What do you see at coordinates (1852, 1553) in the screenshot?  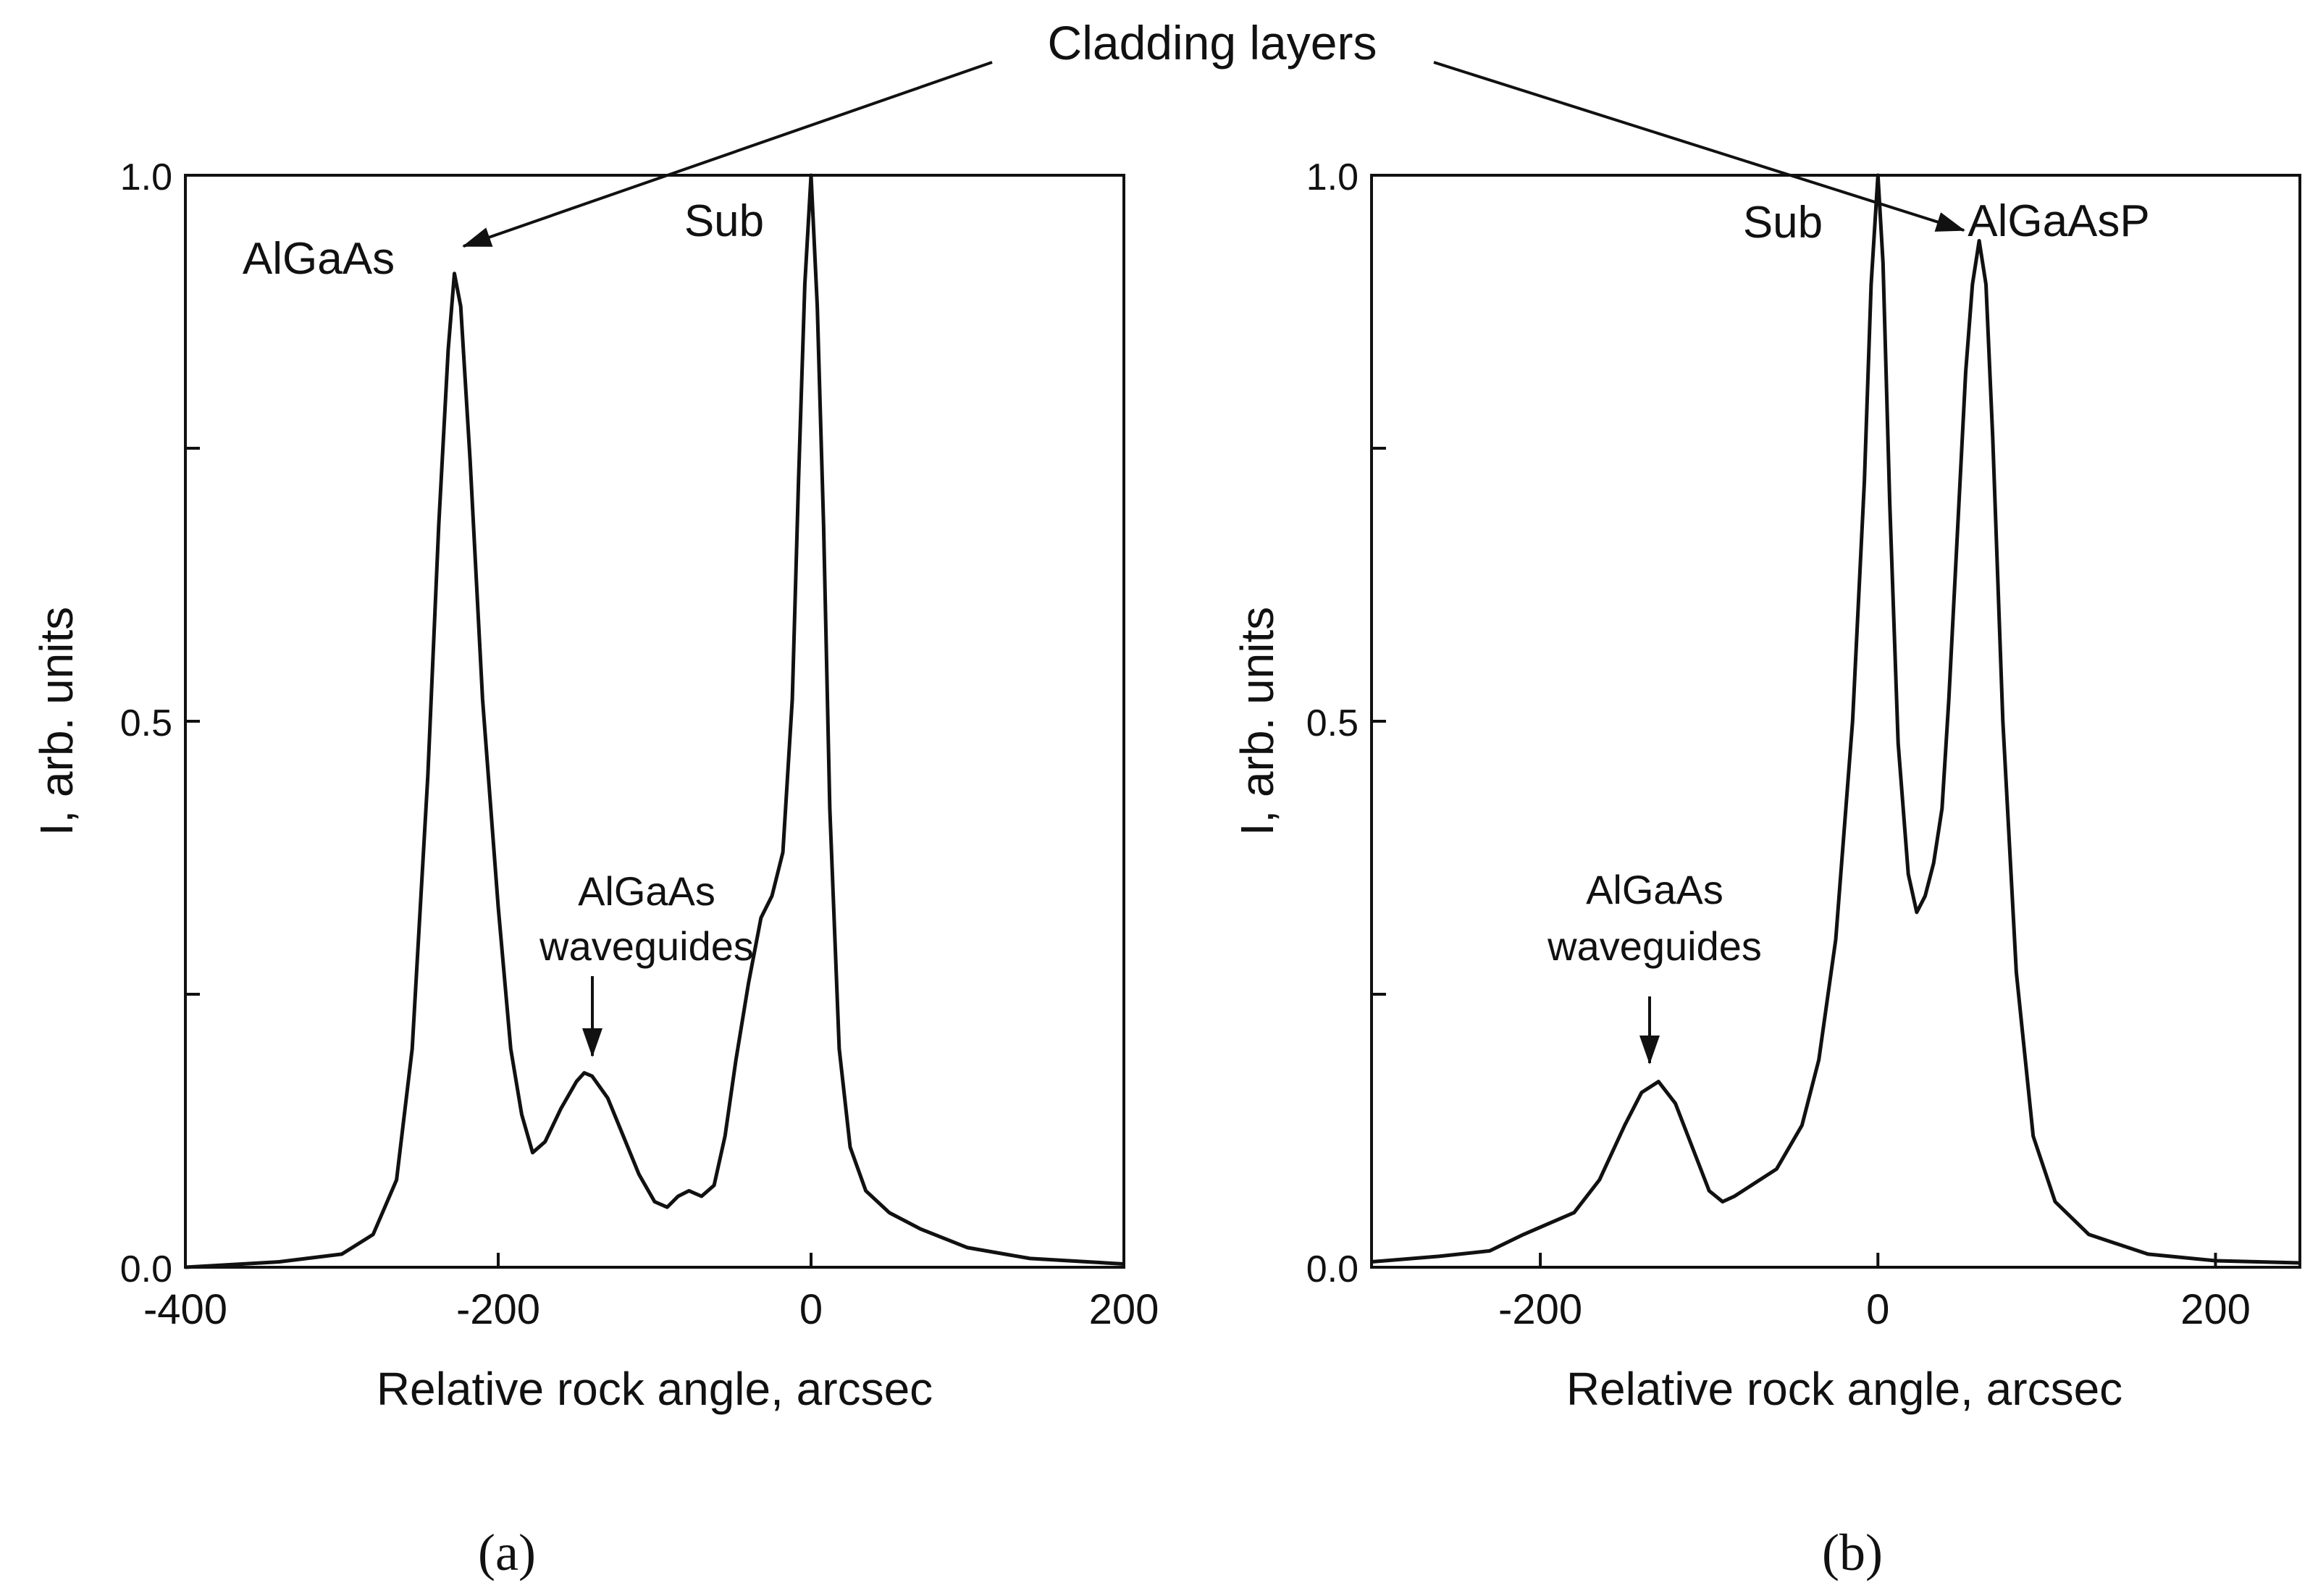 I see `panel-label-b: (b)` at bounding box center [1852, 1553].